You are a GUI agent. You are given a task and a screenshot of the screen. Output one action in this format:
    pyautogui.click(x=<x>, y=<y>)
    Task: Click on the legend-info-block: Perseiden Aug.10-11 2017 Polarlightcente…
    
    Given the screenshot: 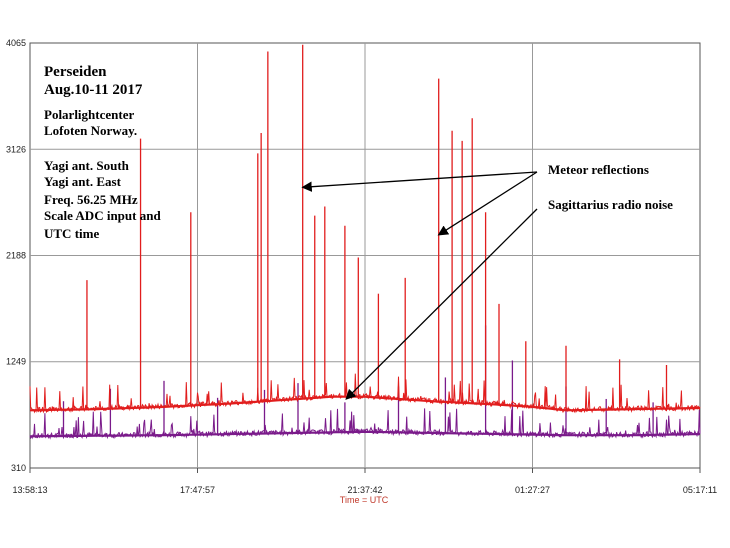 What is the action you would take?
    pyautogui.click(x=102, y=152)
    